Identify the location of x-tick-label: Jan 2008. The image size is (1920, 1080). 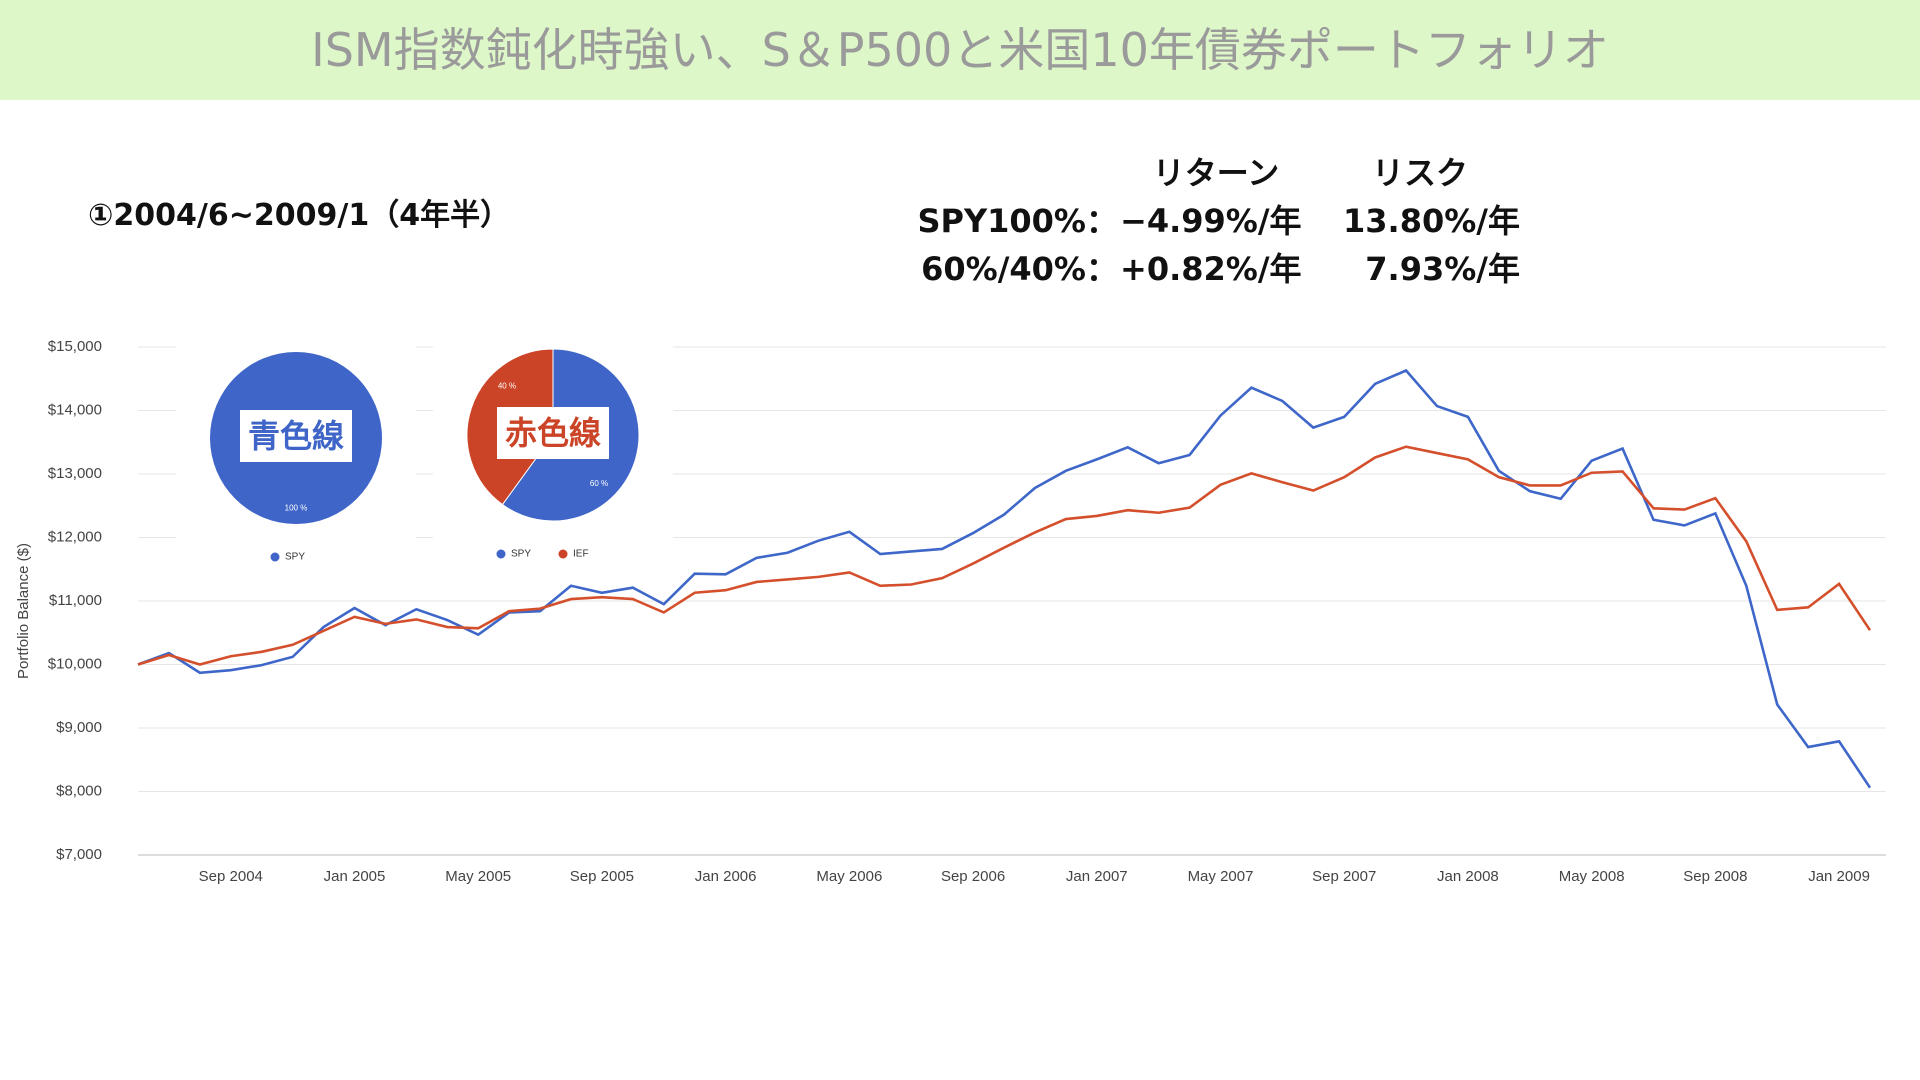
(1468, 876).